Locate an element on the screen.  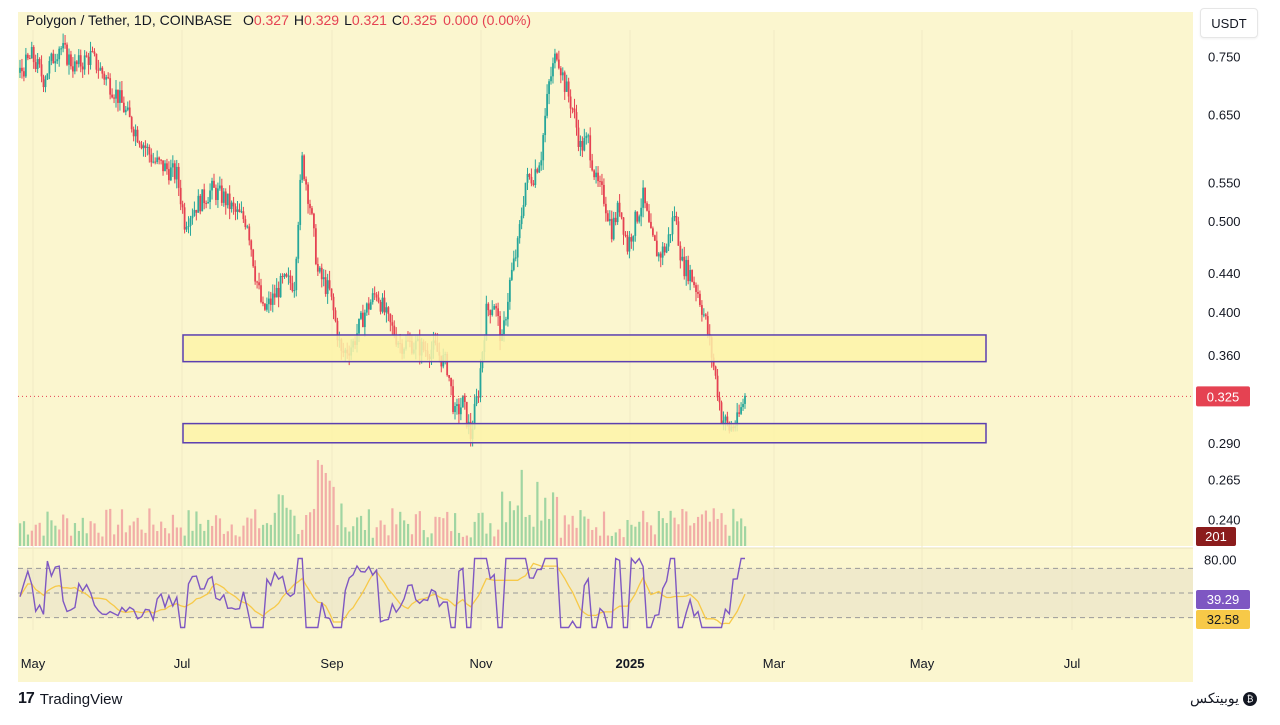
change-value: 0.000 (0.00%) is located at coordinates (487, 20).